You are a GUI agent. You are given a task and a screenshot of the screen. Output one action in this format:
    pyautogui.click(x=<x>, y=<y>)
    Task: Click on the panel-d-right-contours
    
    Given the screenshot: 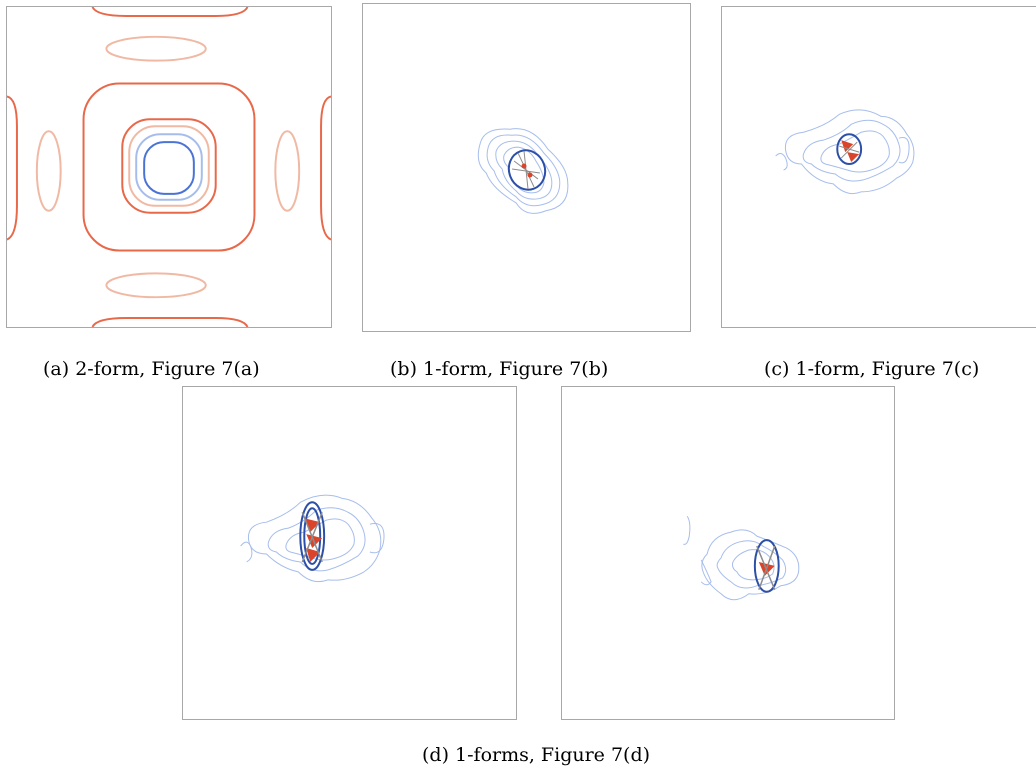 What is the action you would take?
    pyautogui.click(x=741, y=558)
    